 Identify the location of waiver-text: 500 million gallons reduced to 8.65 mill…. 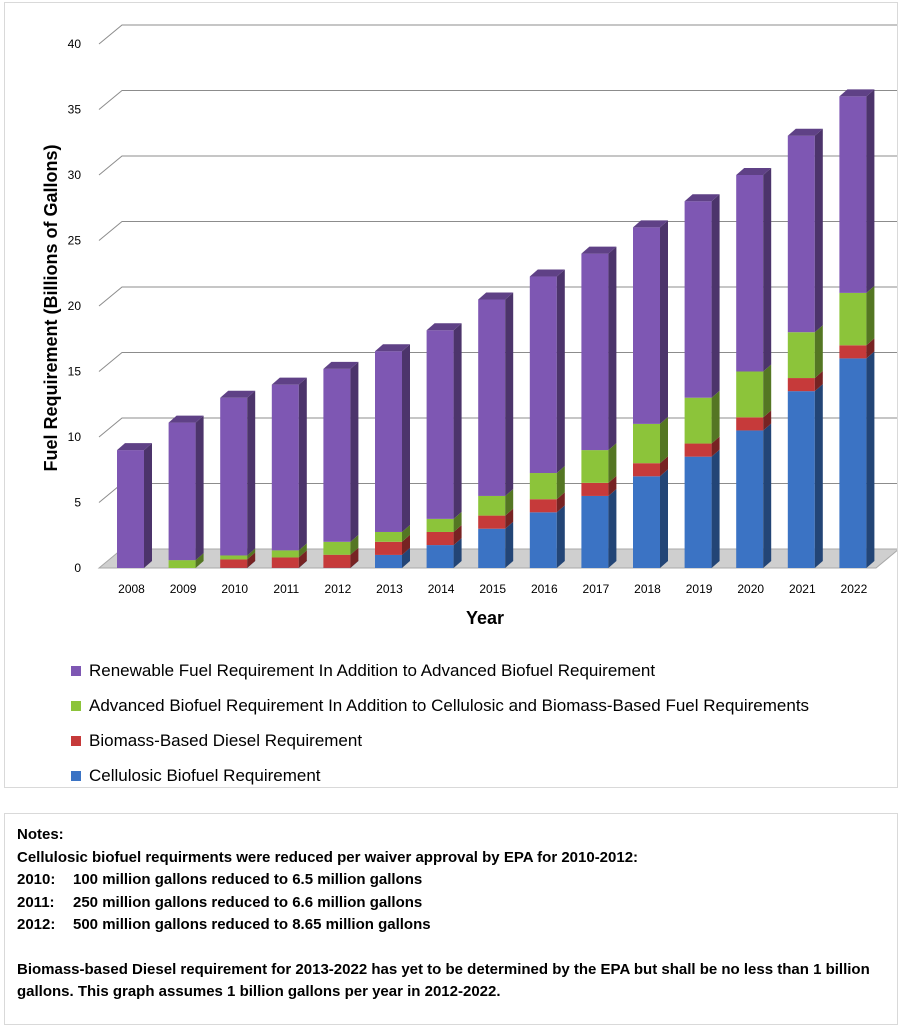
(252, 924).